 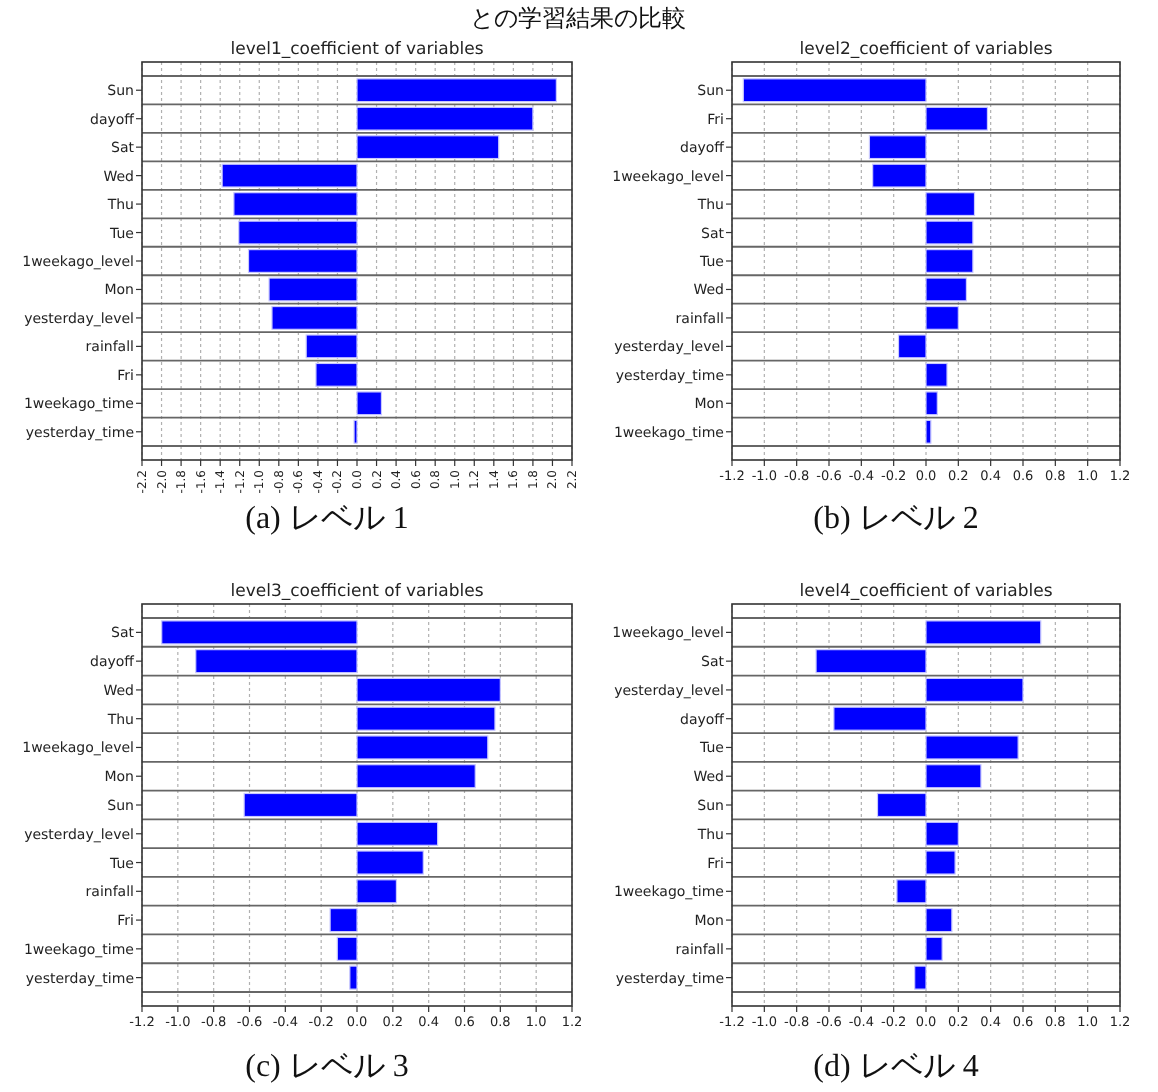 I want to click on text: (a) レベル 1, so click(x=327, y=519).